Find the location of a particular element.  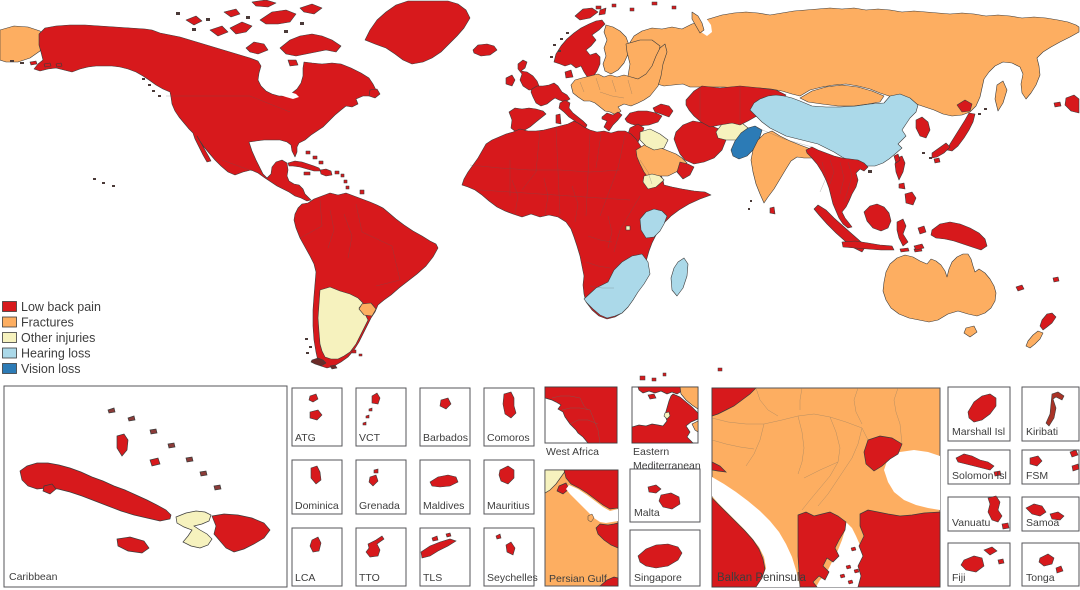

svg-text: Seychelles is located at coordinates (512, 578).